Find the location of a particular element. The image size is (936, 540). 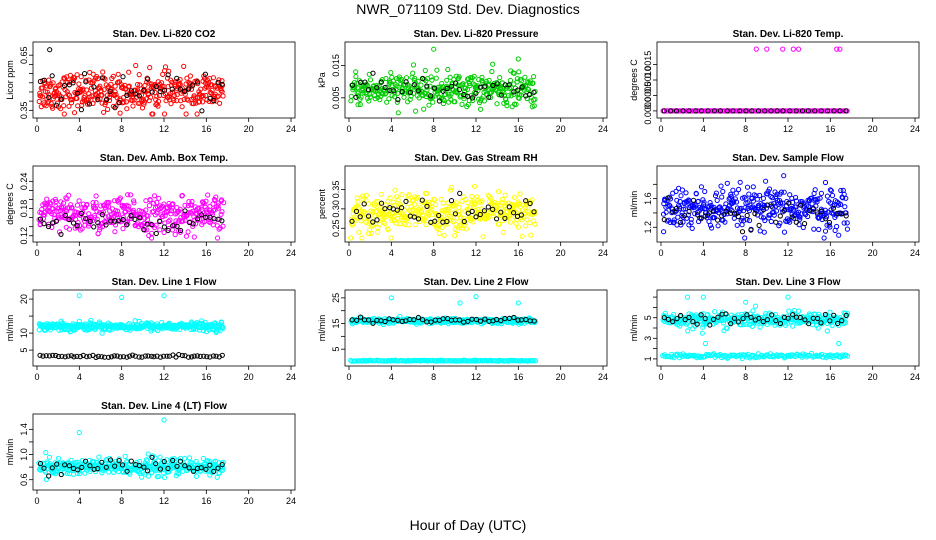

x-tick-label: 16 is located at coordinates (830, 253).